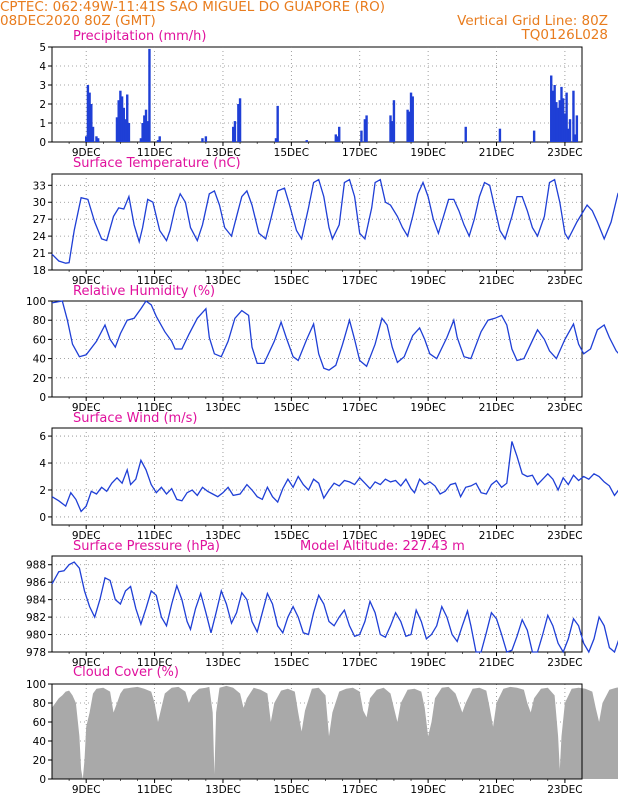 This screenshot has height=800, width=618. Describe the element at coordinates (36, 302) in the screenshot. I see `y-tick-label: 100` at that location.